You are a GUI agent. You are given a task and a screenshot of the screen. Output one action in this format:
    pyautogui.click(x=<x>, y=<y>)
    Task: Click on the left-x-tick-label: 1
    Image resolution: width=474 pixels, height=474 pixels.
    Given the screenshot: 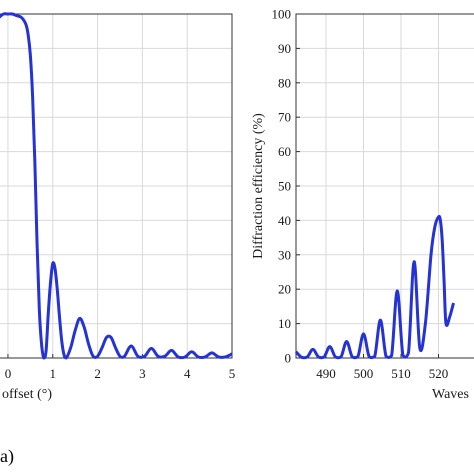 What is the action you would take?
    pyautogui.click(x=53, y=373)
    